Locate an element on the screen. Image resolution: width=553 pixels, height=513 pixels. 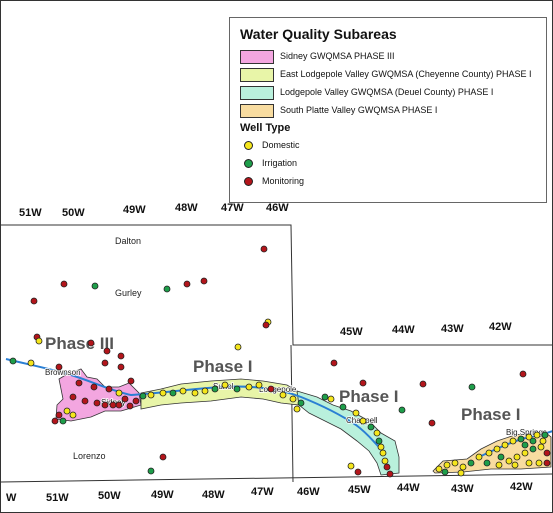
legend-swatch-south-platte is located at coordinates (257, 111).